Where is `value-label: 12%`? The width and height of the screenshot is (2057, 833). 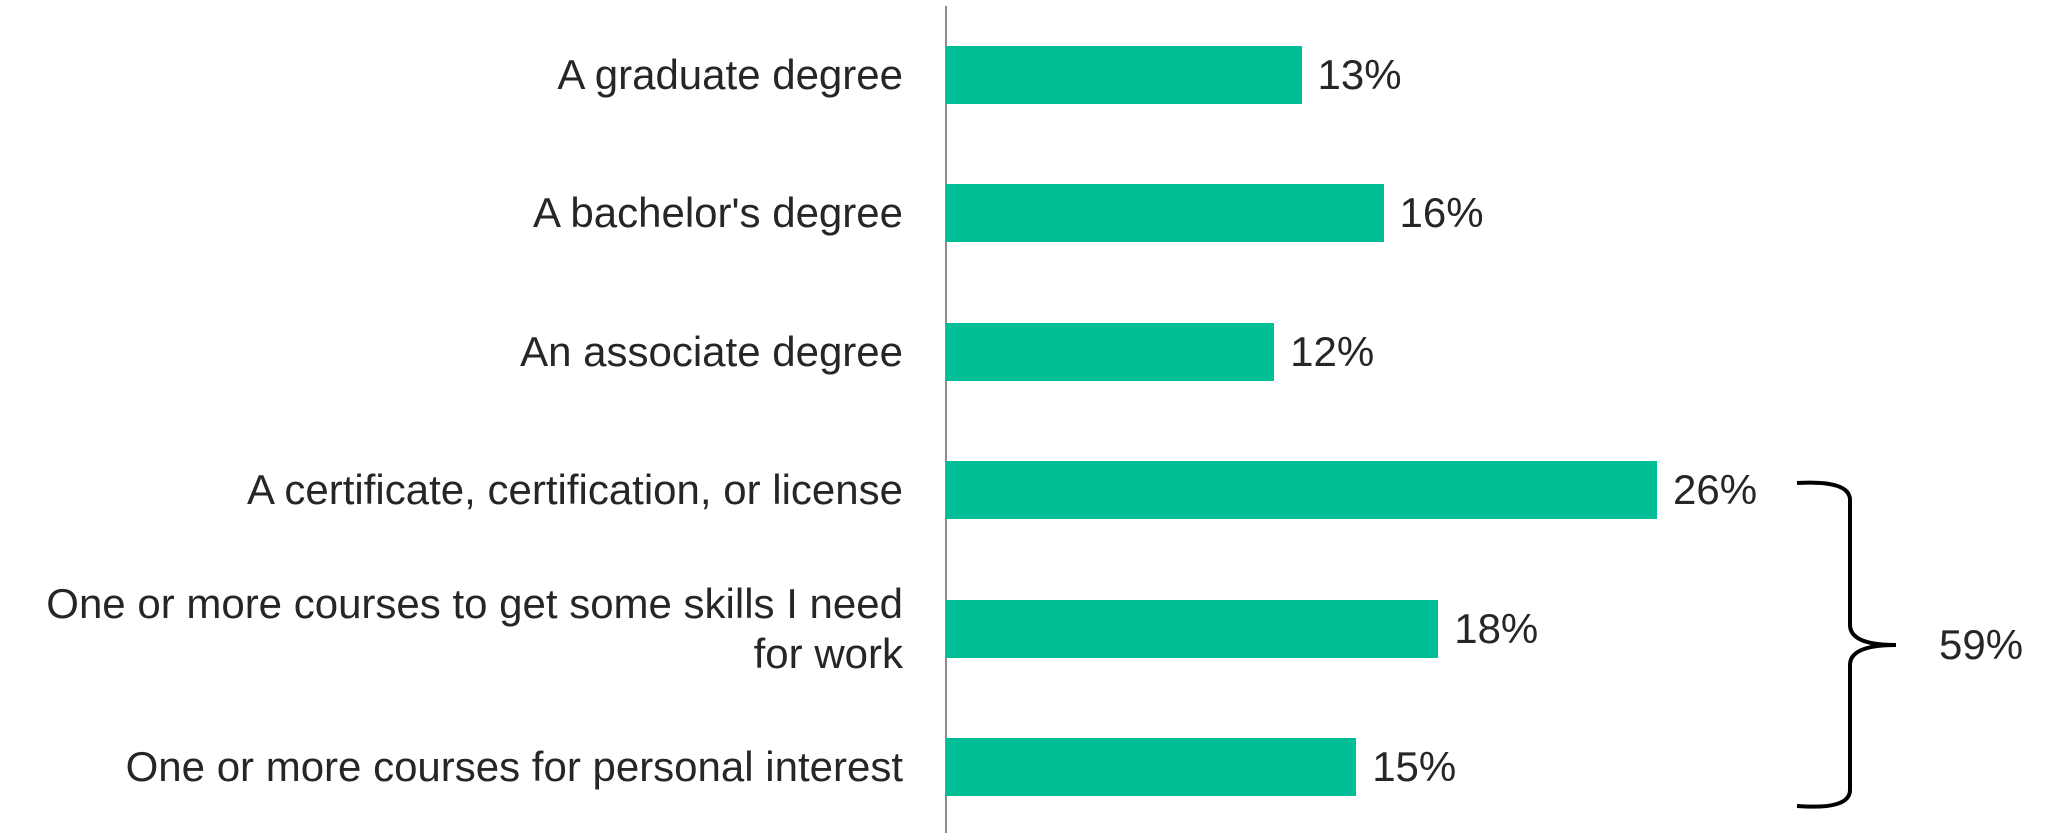 value-label: 12% is located at coordinates (1332, 351).